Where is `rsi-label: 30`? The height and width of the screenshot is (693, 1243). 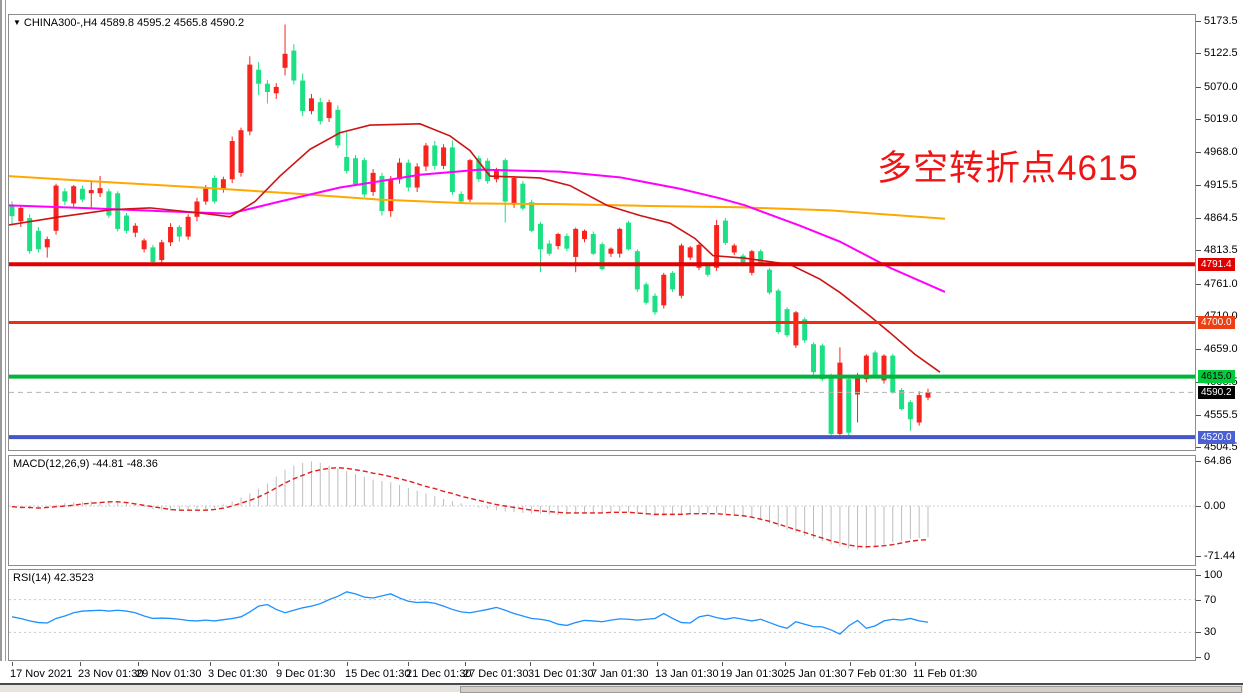
rsi-label: 30 is located at coordinates (1210, 632).